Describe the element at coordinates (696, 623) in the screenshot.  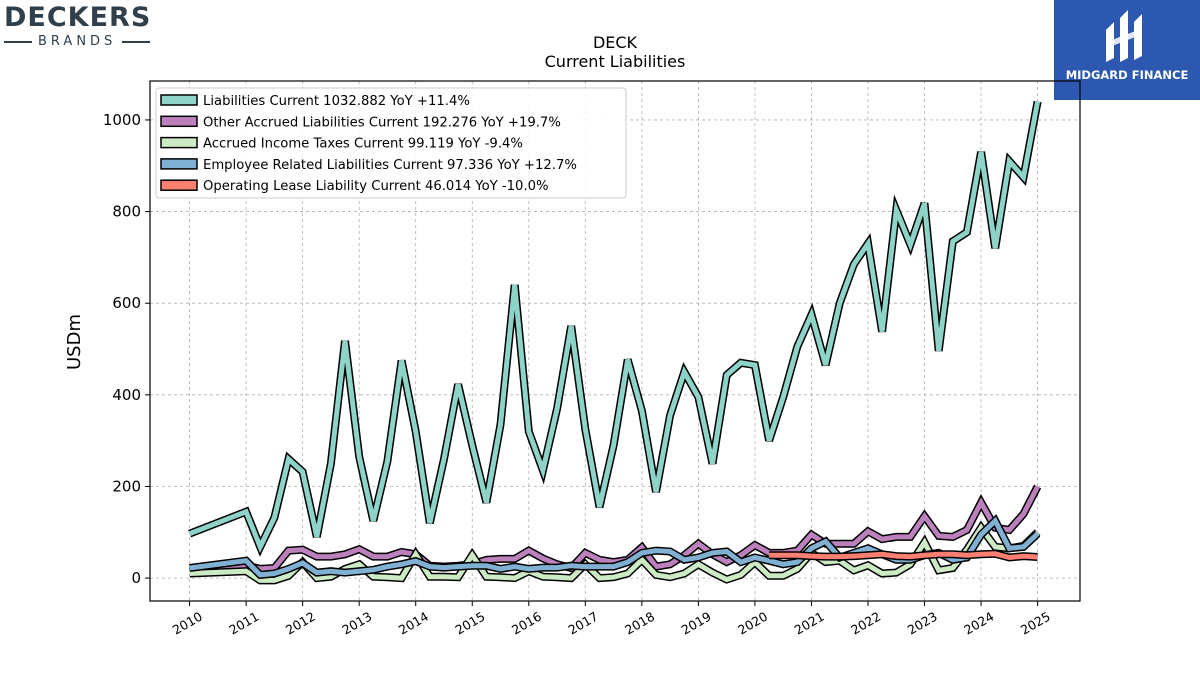
I see `x-tick-label: 2019` at that location.